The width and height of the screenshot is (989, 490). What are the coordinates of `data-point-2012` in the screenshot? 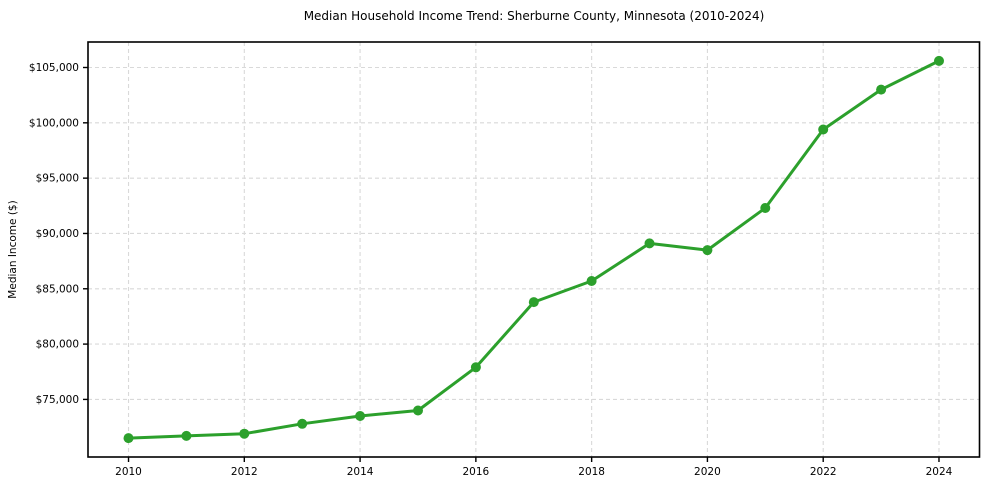 It's located at (244, 433).